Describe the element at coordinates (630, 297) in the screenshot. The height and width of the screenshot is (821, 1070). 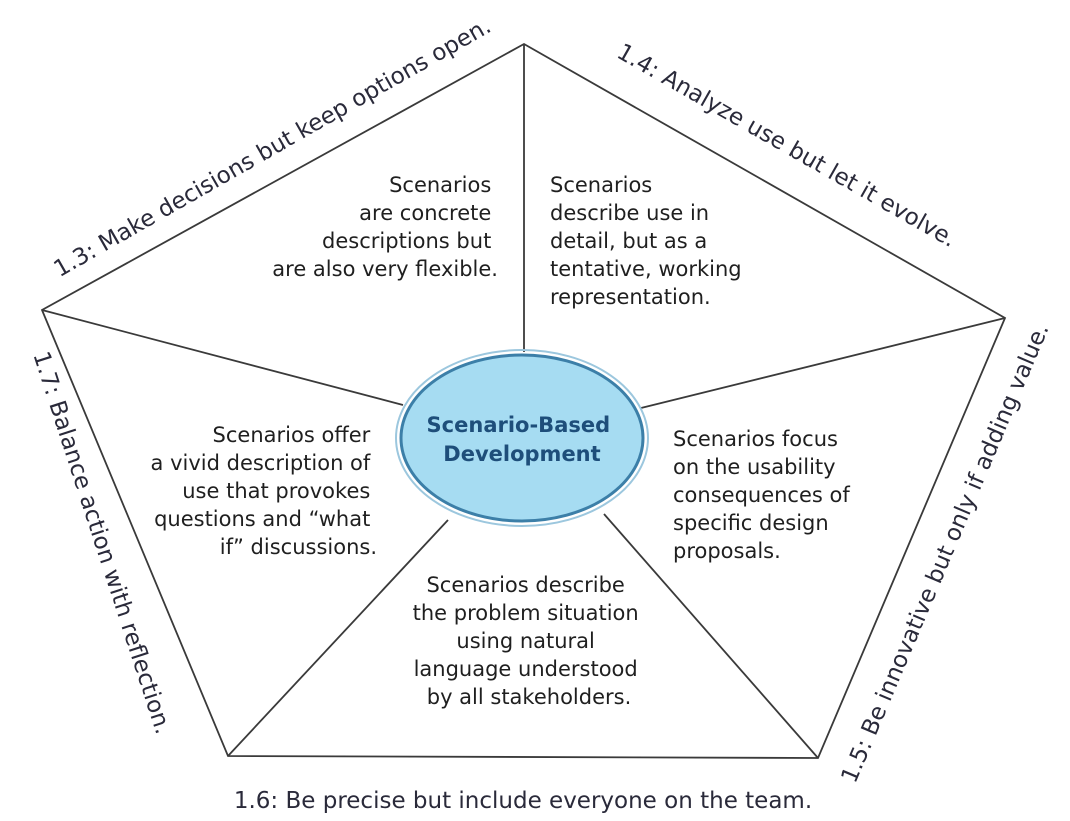
I see `region-line: representation.` at that location.